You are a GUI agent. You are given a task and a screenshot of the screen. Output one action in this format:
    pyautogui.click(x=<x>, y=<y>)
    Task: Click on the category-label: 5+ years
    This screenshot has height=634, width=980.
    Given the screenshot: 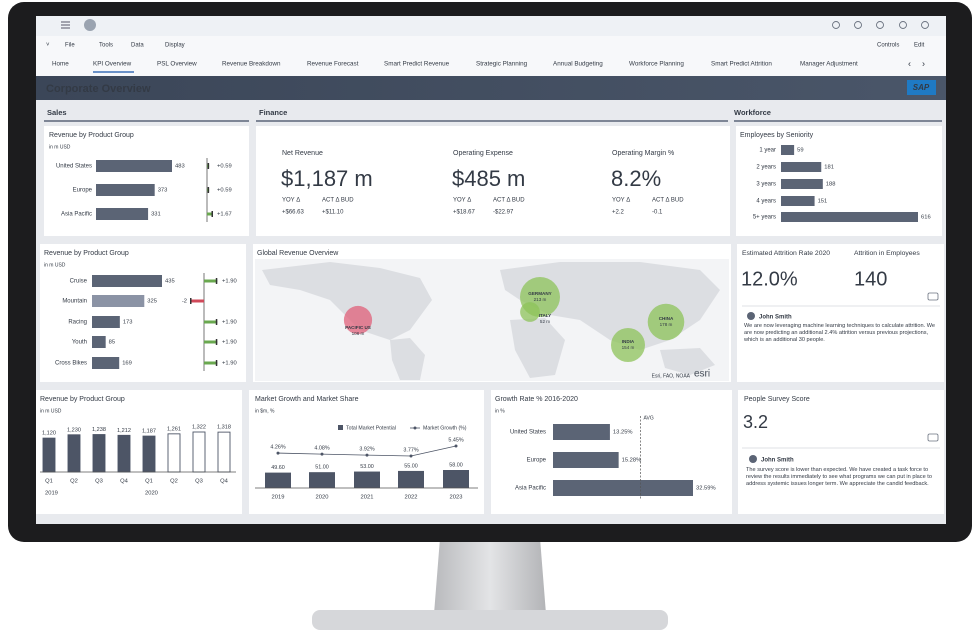 What is the action you would take?
    pyautogui.click(x=764, y=218)
    